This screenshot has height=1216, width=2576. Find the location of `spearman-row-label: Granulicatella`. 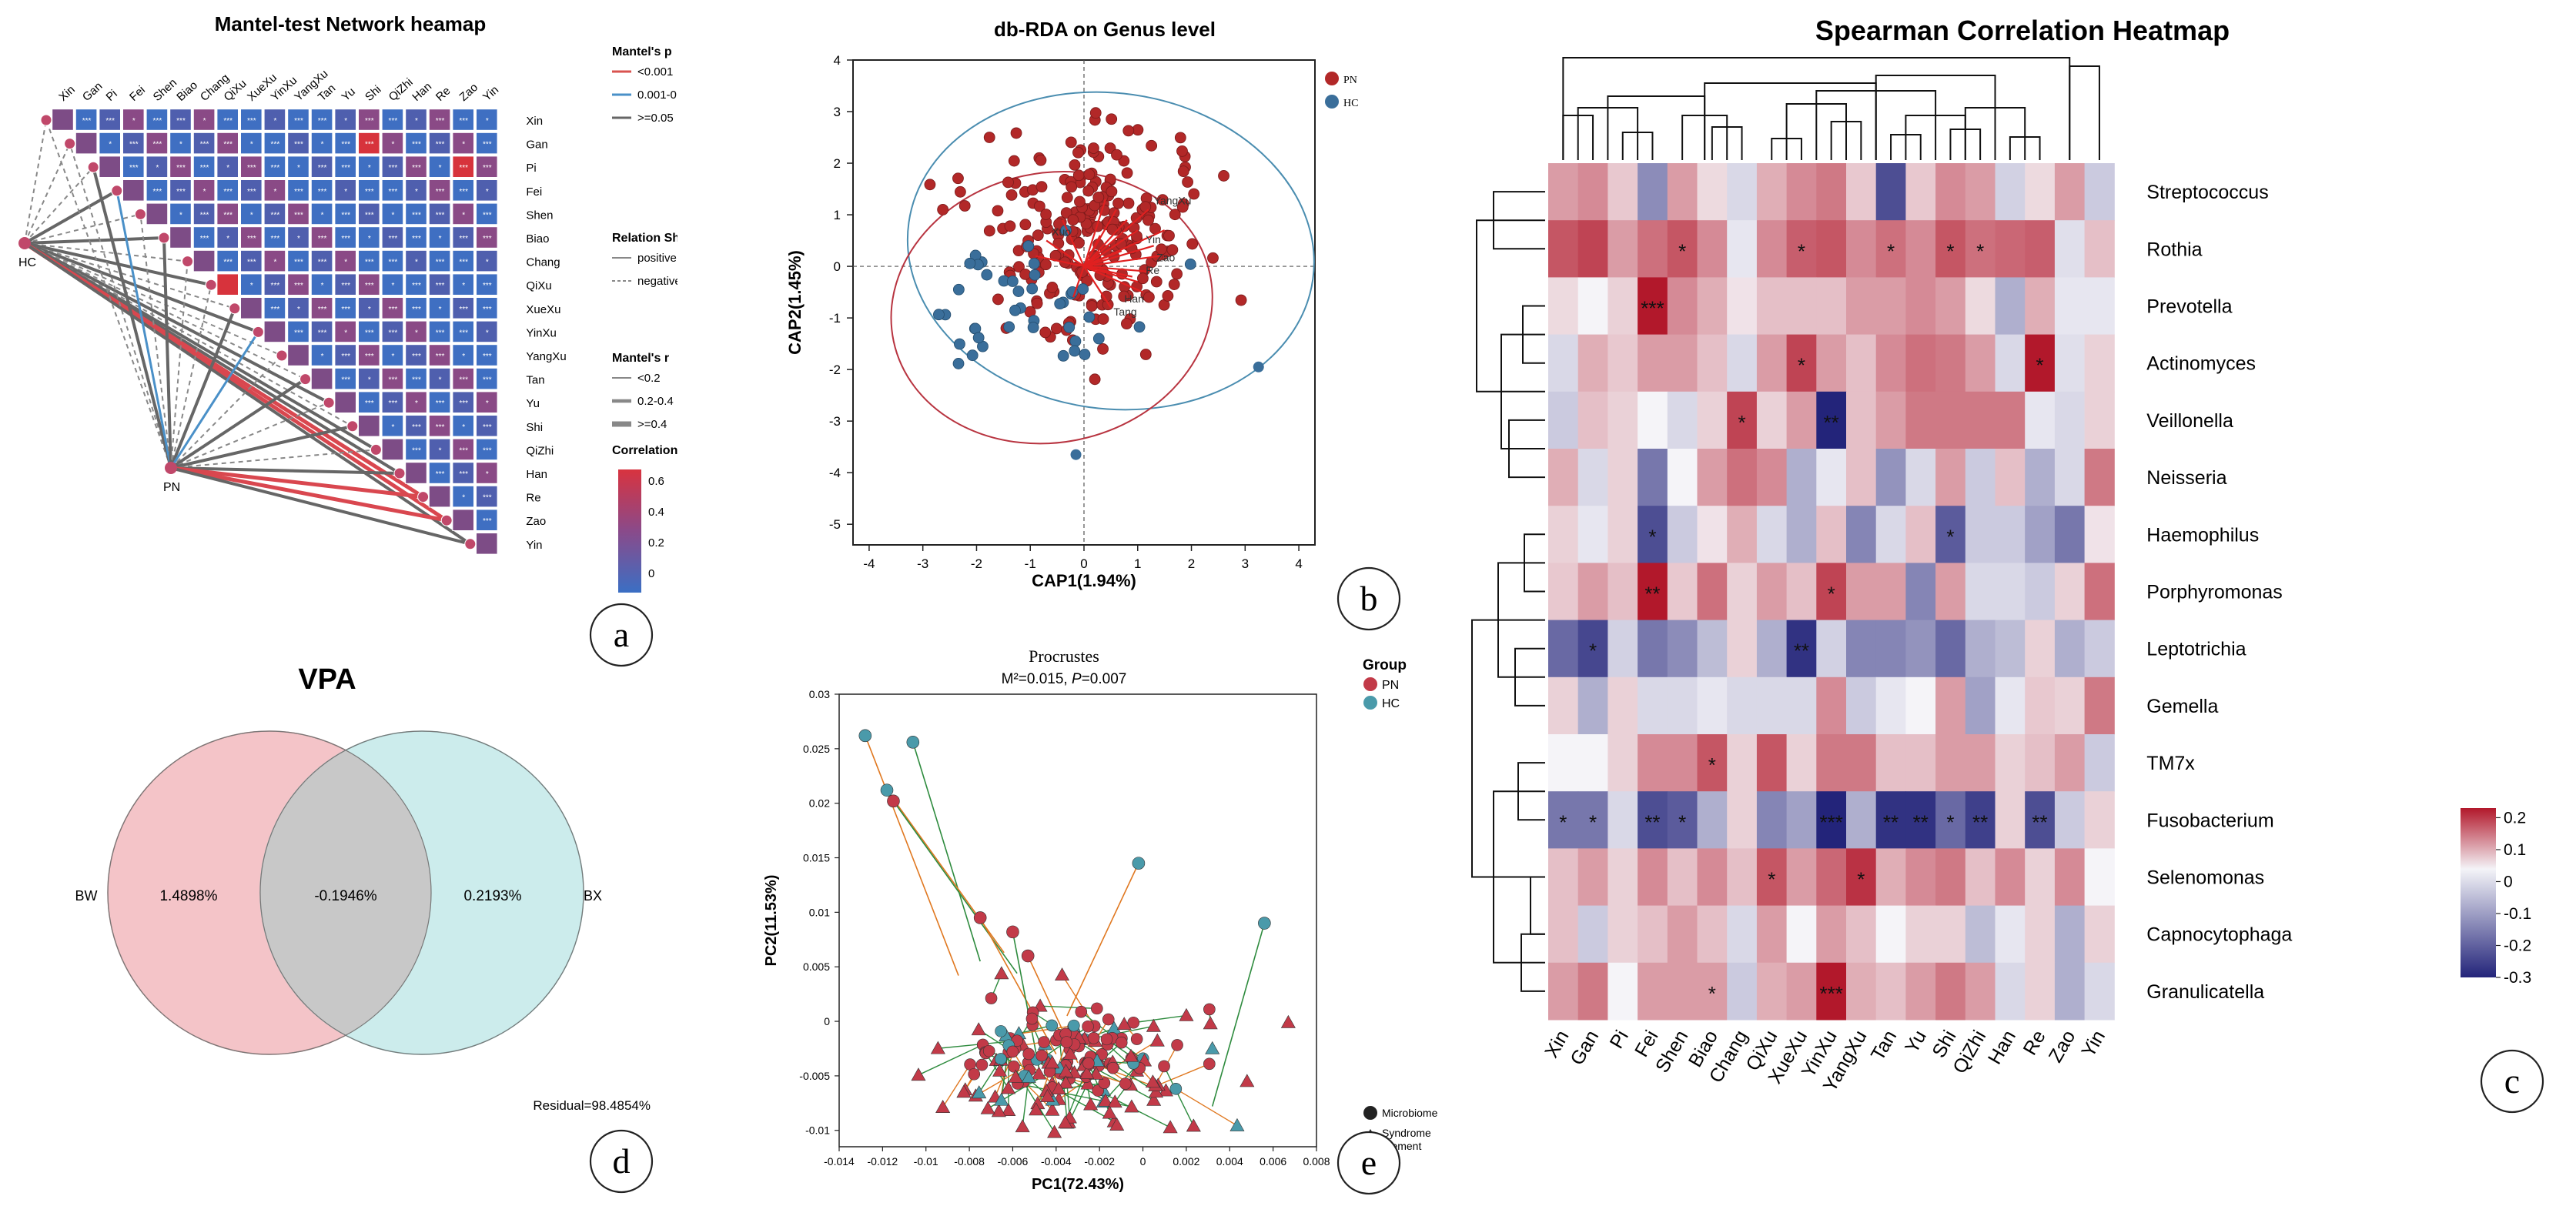

spearman-row-label: Granulicatella is located at coordinates (2205, 992).